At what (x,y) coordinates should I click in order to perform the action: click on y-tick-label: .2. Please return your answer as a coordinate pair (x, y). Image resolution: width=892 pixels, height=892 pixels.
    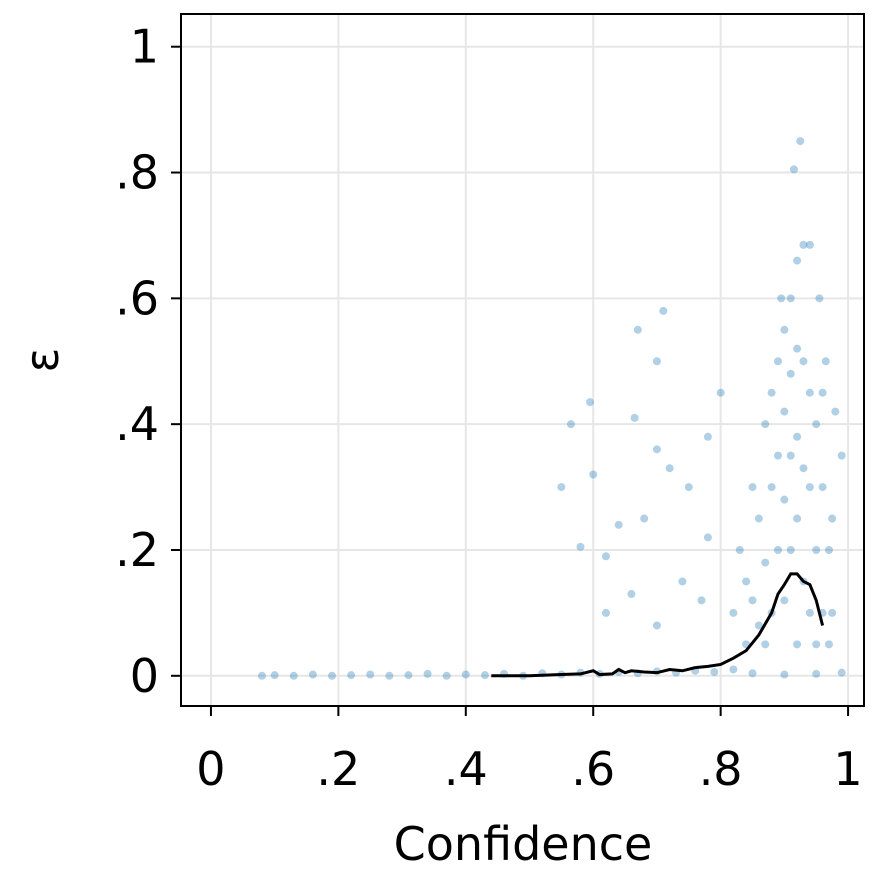
    Looking at the image, I should click on (137, 550).